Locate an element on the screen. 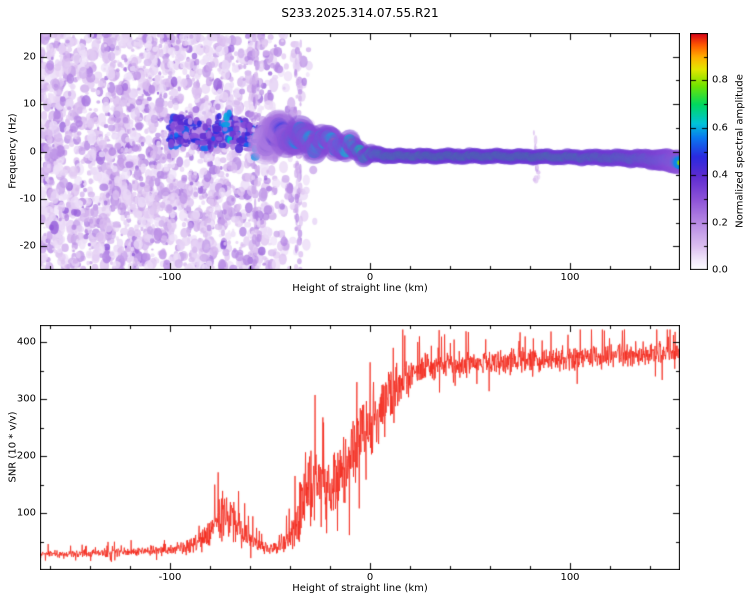  snr-ylabel: SNR (10 * v/v) is located at coordinates (13, 447).